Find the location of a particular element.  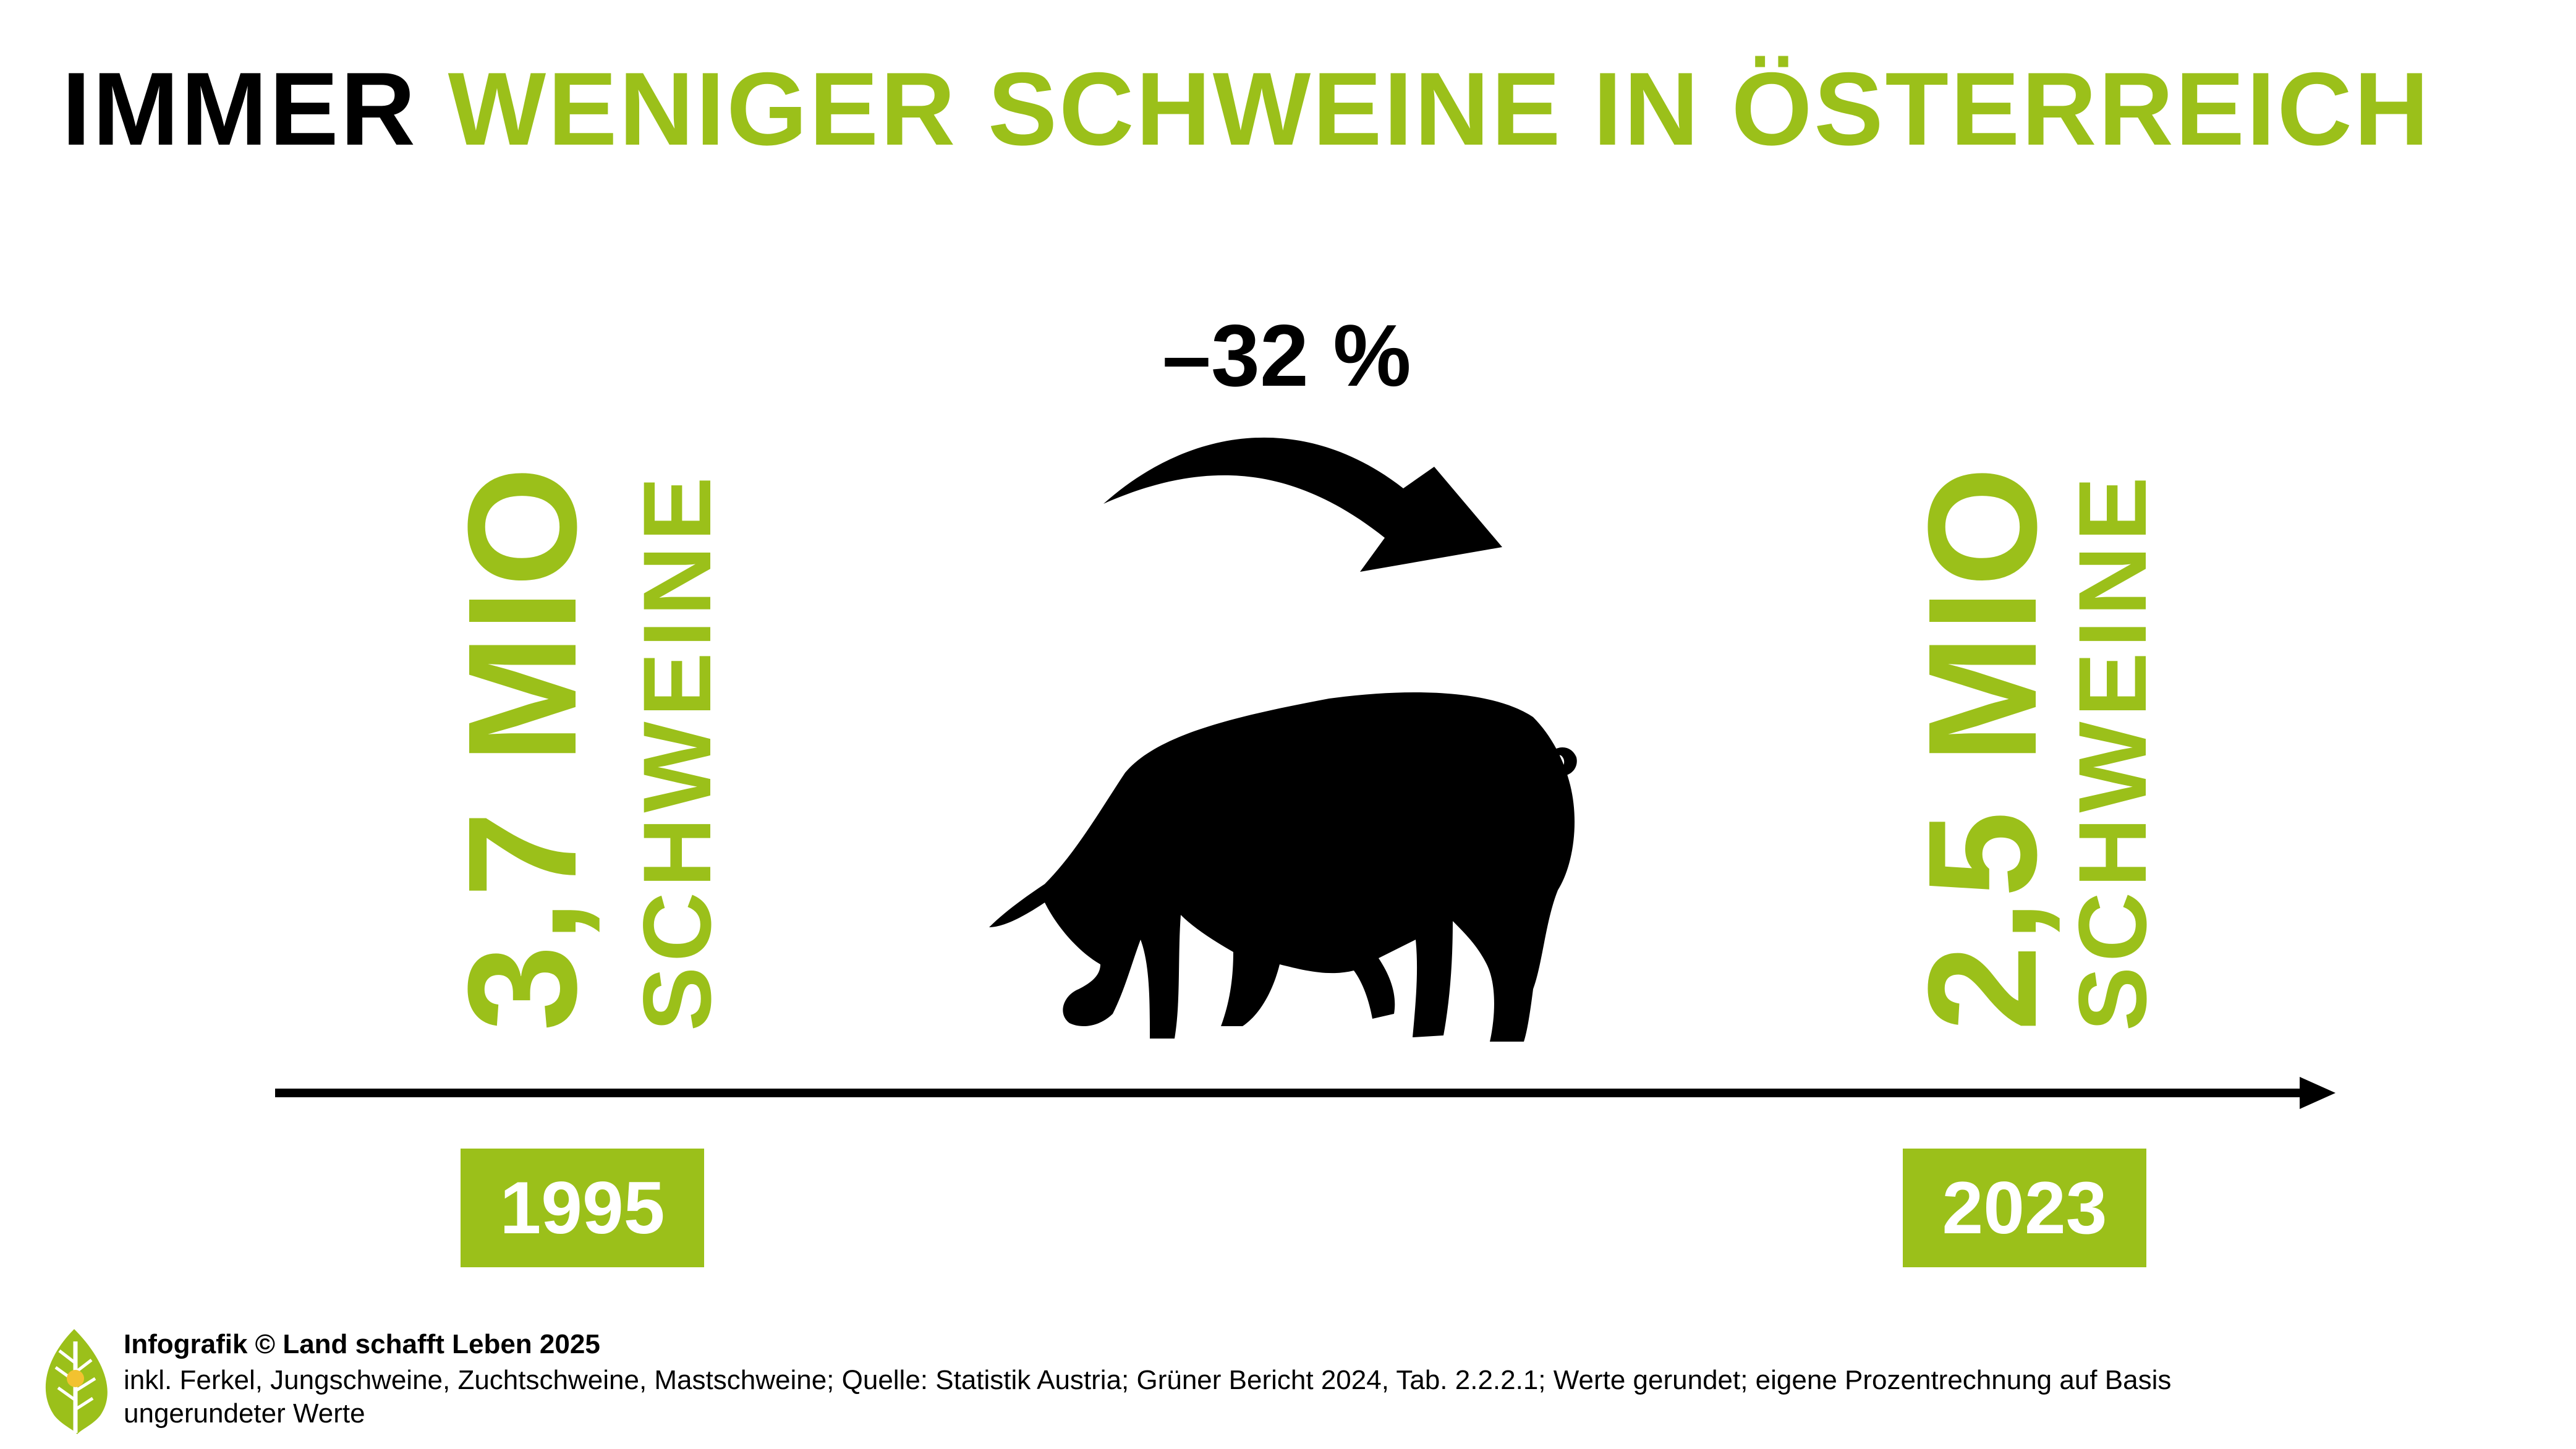

leaf-logo-icon is located at coordinates (76, 1381).